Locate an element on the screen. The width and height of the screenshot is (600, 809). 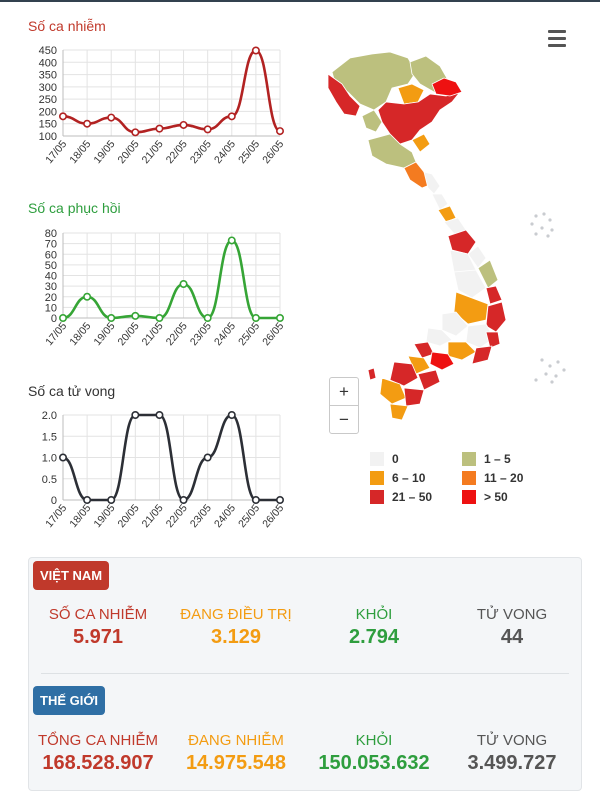
world-stat-active: ĐANG NHIỄM 14.975.548 is located at coordinates (236, 753).